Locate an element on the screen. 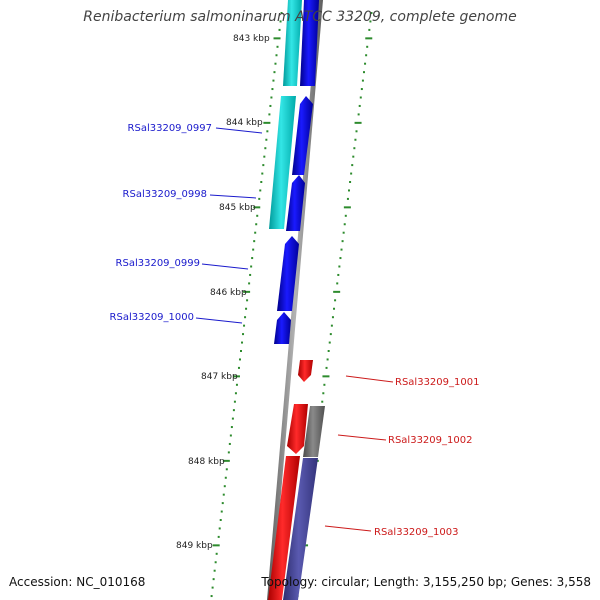  scale-label: 847 kbp is located at coordinates (219, 377).